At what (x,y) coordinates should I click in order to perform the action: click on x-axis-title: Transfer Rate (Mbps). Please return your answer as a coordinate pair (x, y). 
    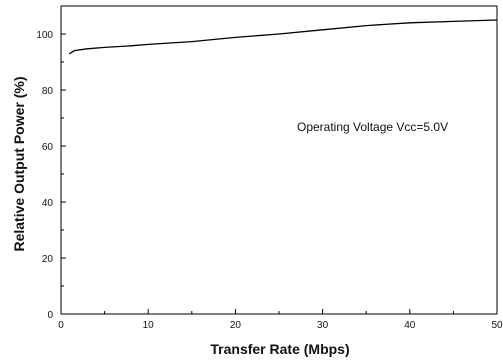
    Looking at the image, I should click on (279, 349).